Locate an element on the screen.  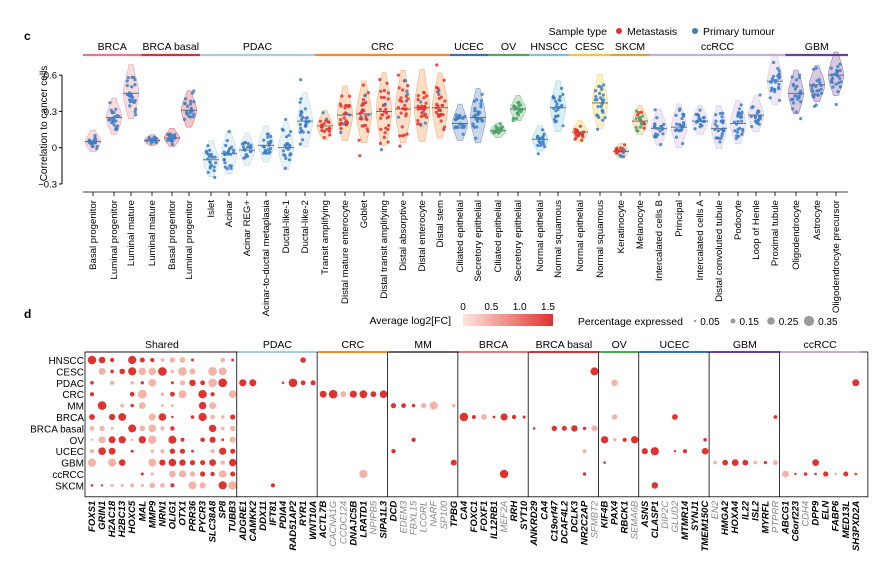
gene-label: WNT10A is located at coordinates (313, 520).